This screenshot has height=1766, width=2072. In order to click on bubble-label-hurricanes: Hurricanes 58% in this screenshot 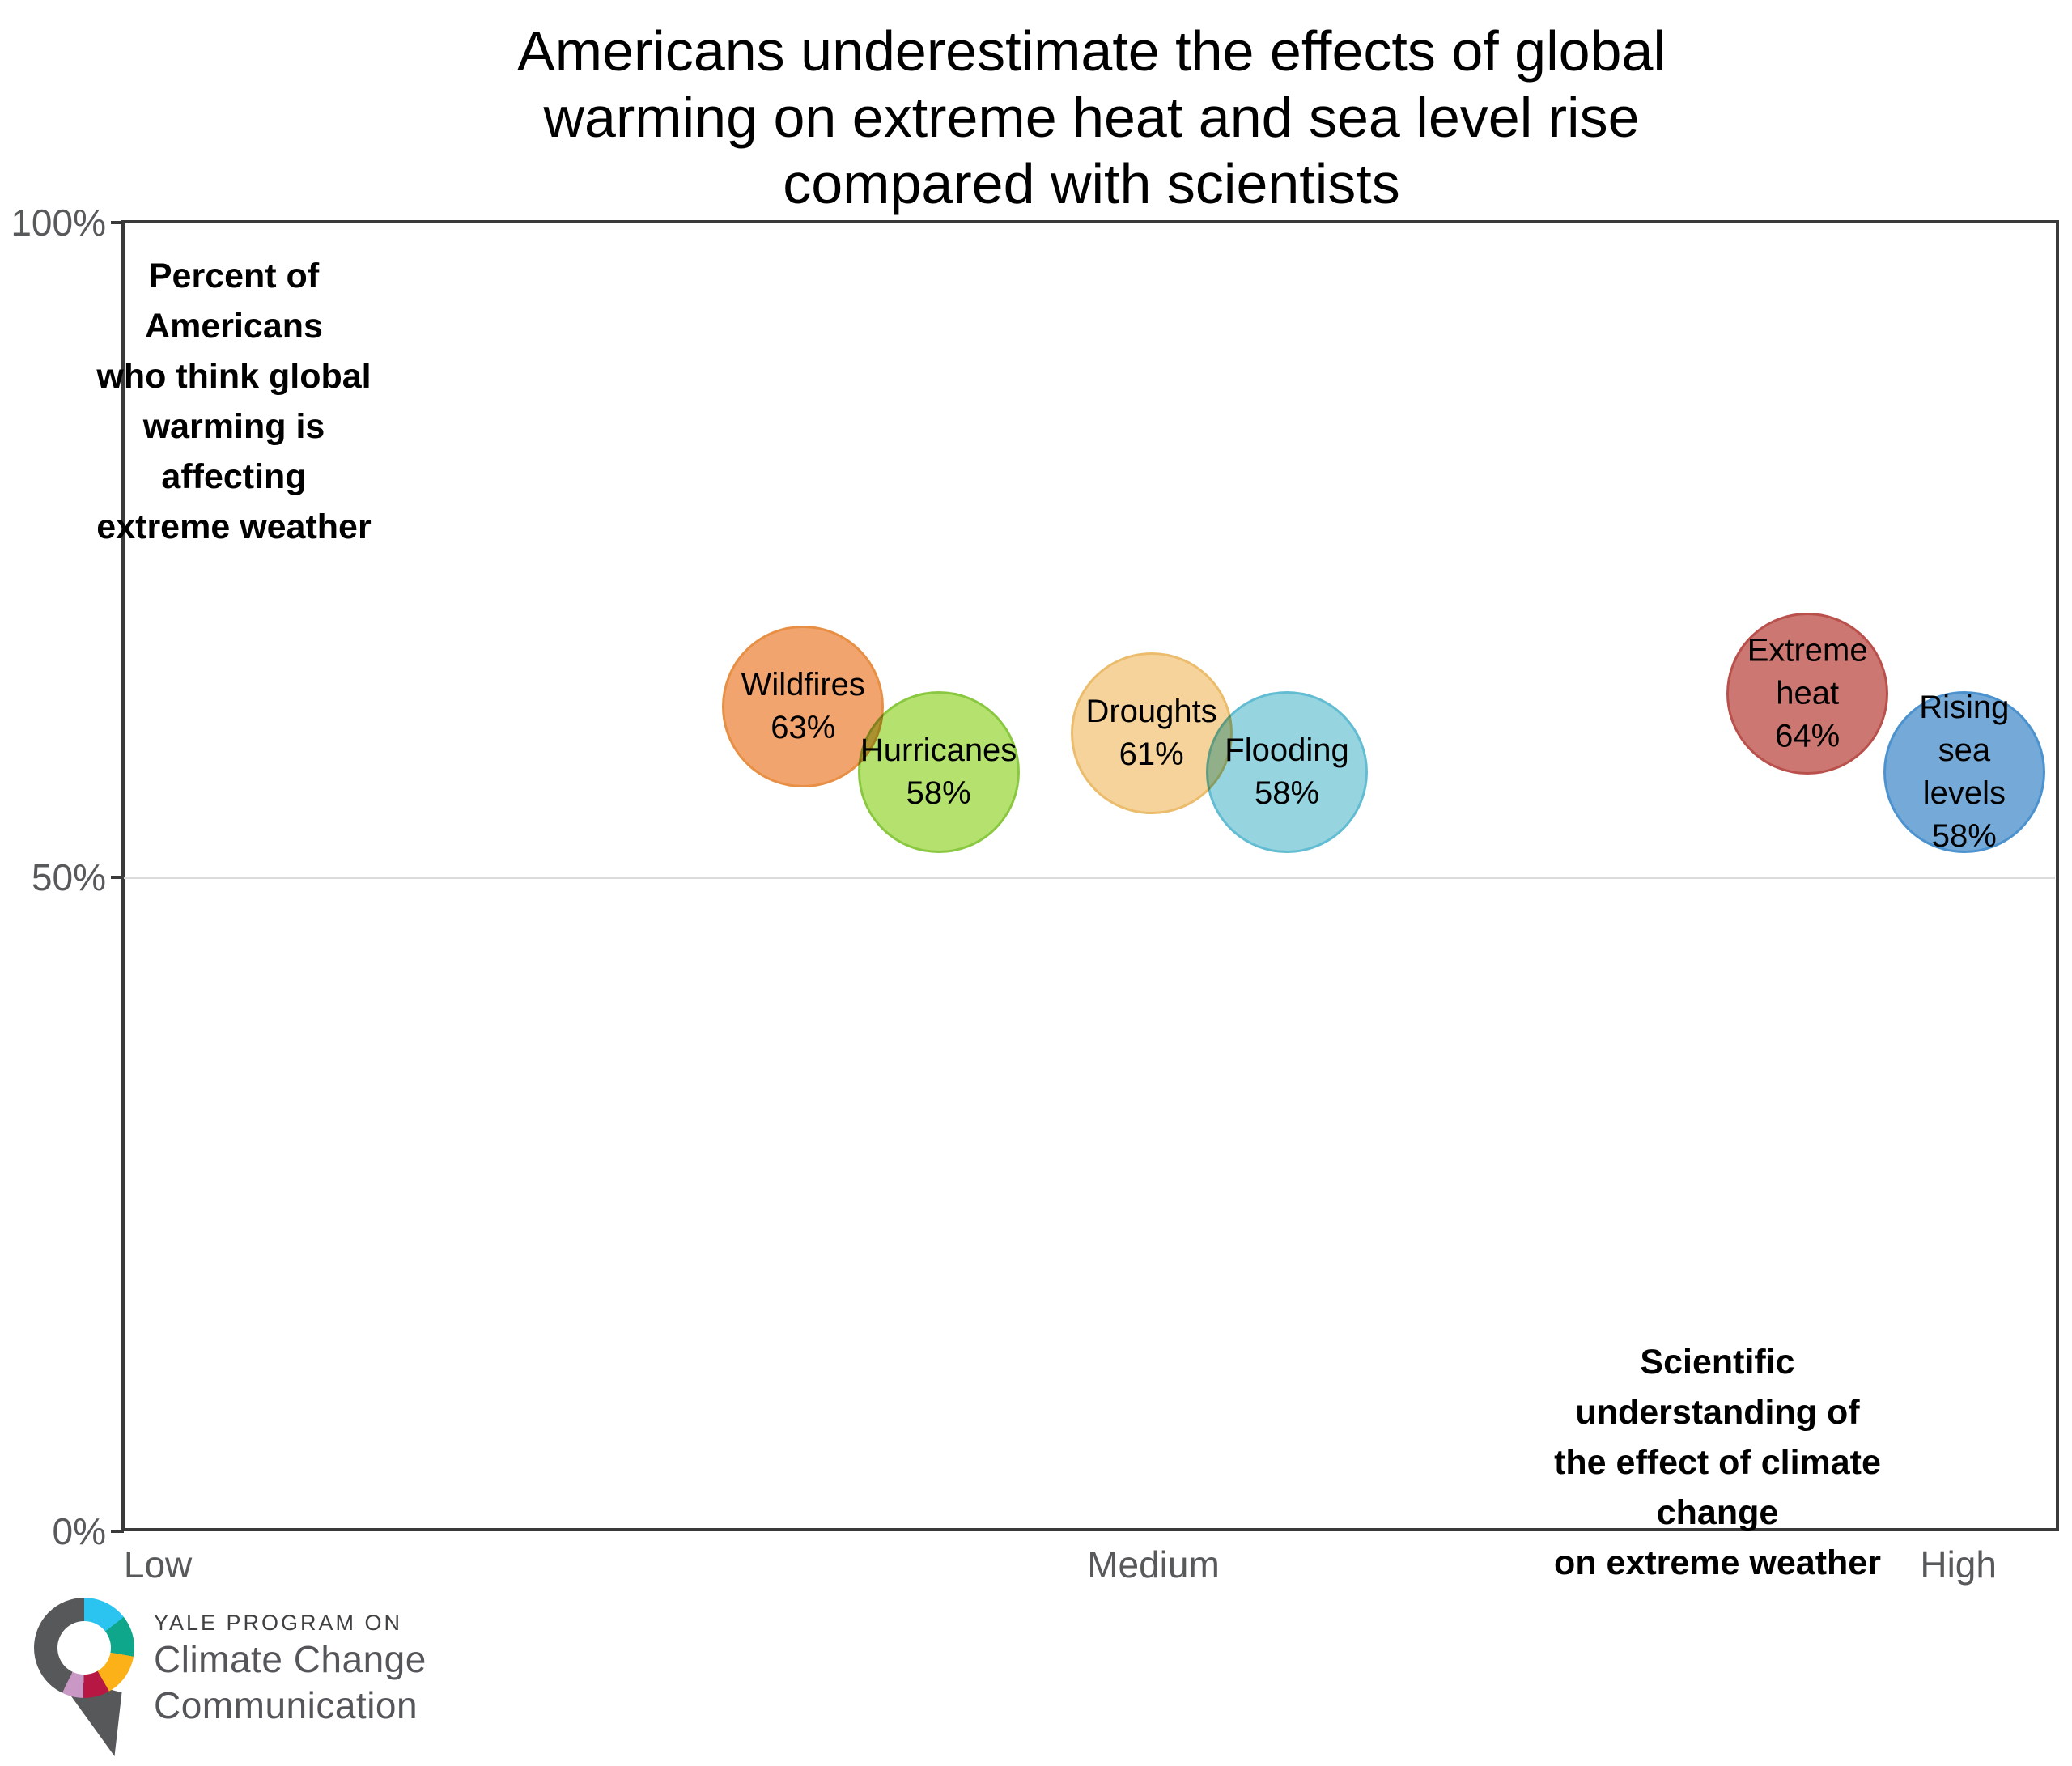, I will do `click(938, 772)`.